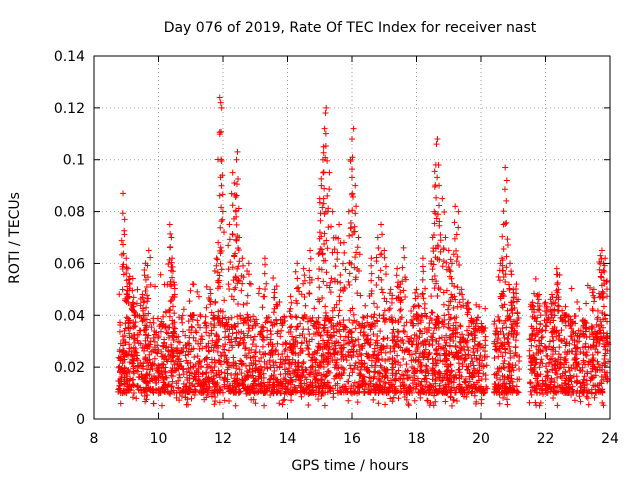  What do you see at coordinates (349, 466) in the screenshot?
I see `x-axis-label: GPS time / hours` at bounding box center [349, 466].